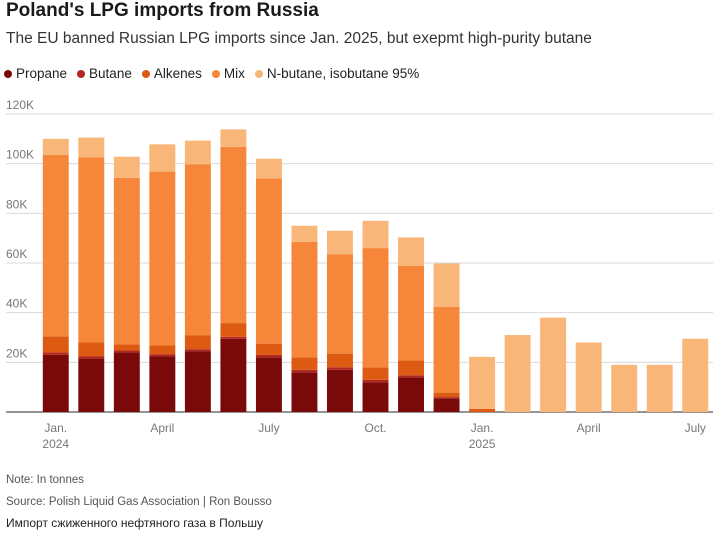 The width and height of the screenshot is (721, 536). Describe the element at coordinates (16, 353) in the screenshot. I see `y-tick-label: 20K` at that location.